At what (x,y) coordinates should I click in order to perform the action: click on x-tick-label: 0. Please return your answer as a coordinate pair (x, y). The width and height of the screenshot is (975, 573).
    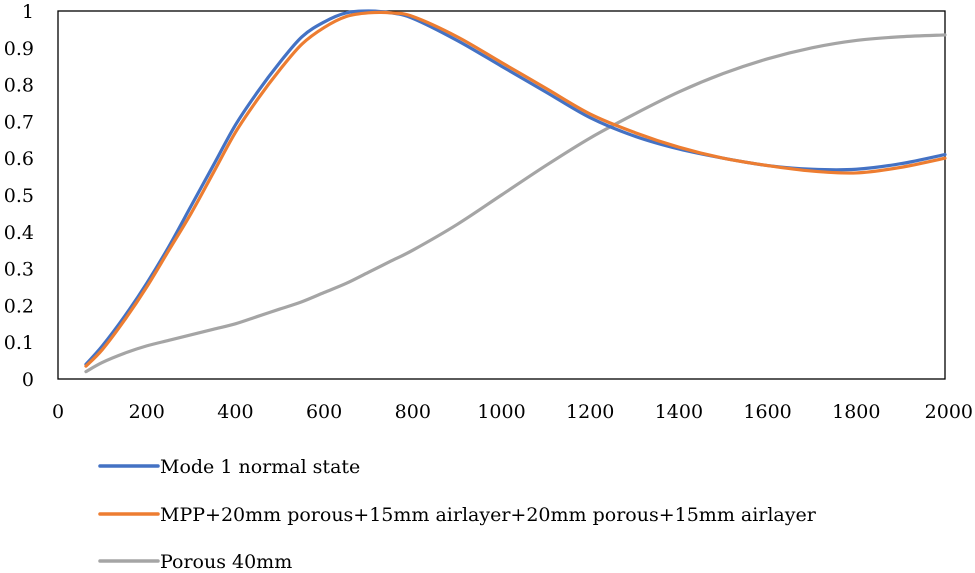
    Looking at the image, I should click on (58, 412).